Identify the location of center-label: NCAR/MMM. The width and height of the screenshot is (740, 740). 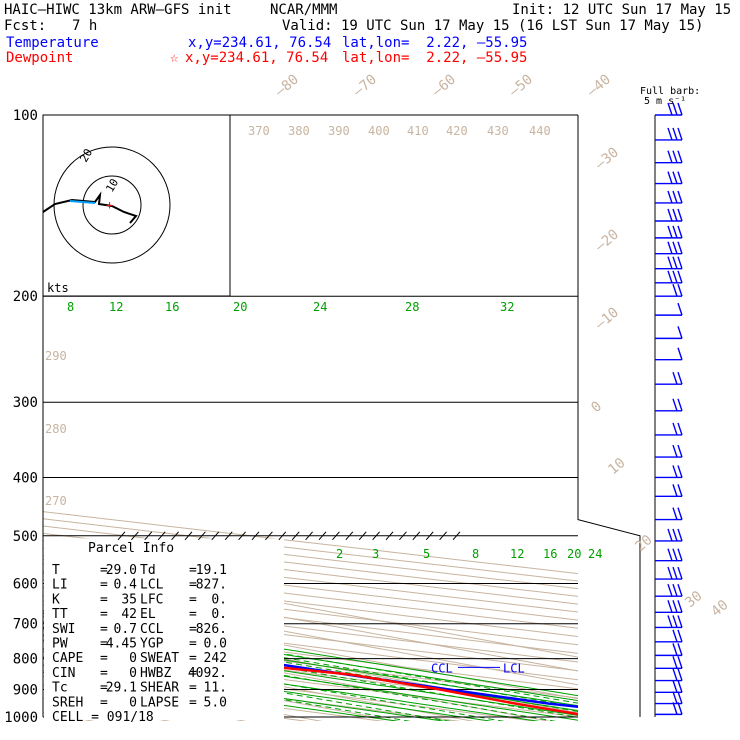
(304, 10).